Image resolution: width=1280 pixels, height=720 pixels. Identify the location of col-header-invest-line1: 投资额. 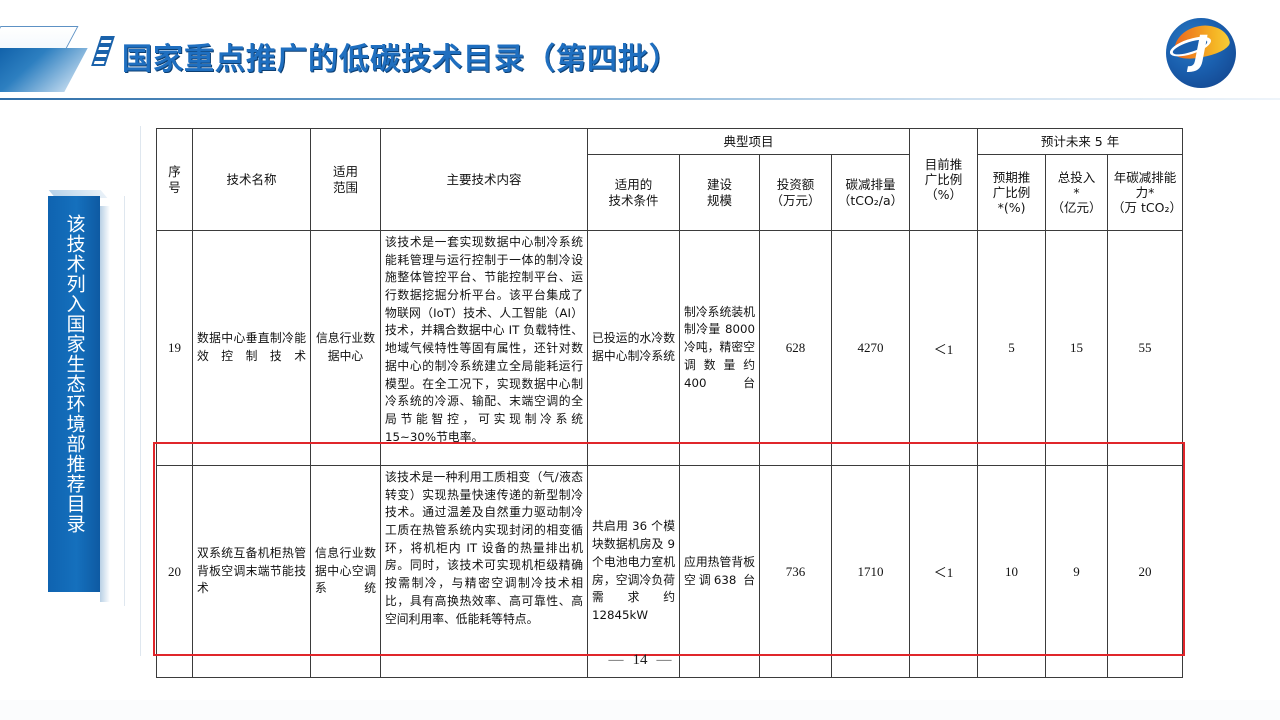
(795, 185).